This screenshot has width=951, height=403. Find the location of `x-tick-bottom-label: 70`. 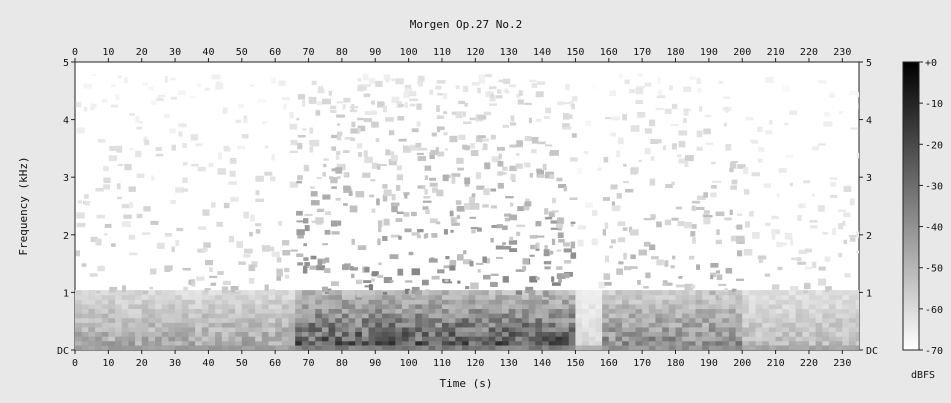

x-tick-bottom-label: 70 is located at coordinates (309, 363).